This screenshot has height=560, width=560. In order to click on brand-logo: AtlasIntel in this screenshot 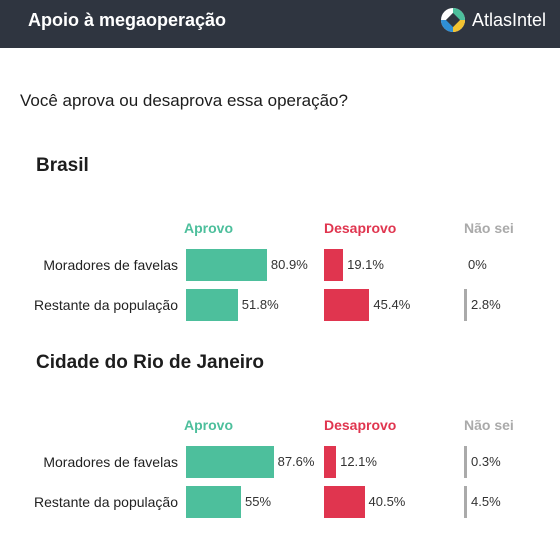, I will do `click(493, 20)`.